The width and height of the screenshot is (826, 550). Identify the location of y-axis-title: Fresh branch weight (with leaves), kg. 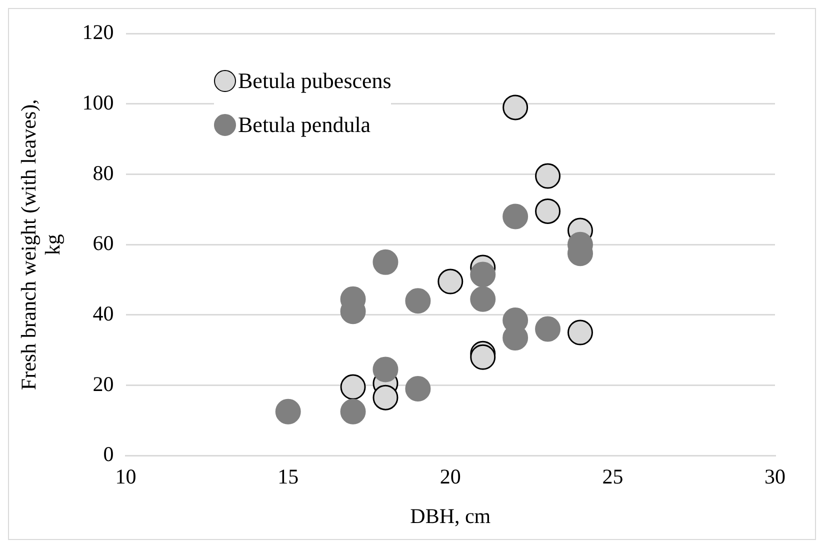
(40, 244).